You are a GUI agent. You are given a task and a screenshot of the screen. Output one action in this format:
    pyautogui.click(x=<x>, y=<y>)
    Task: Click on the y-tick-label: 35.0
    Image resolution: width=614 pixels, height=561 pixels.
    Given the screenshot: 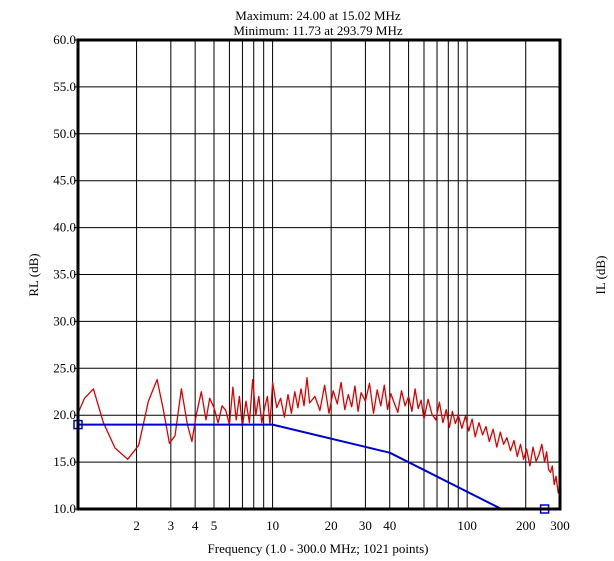 What is the action you would take?
    pyautogui.click(x=64, y=274)
    